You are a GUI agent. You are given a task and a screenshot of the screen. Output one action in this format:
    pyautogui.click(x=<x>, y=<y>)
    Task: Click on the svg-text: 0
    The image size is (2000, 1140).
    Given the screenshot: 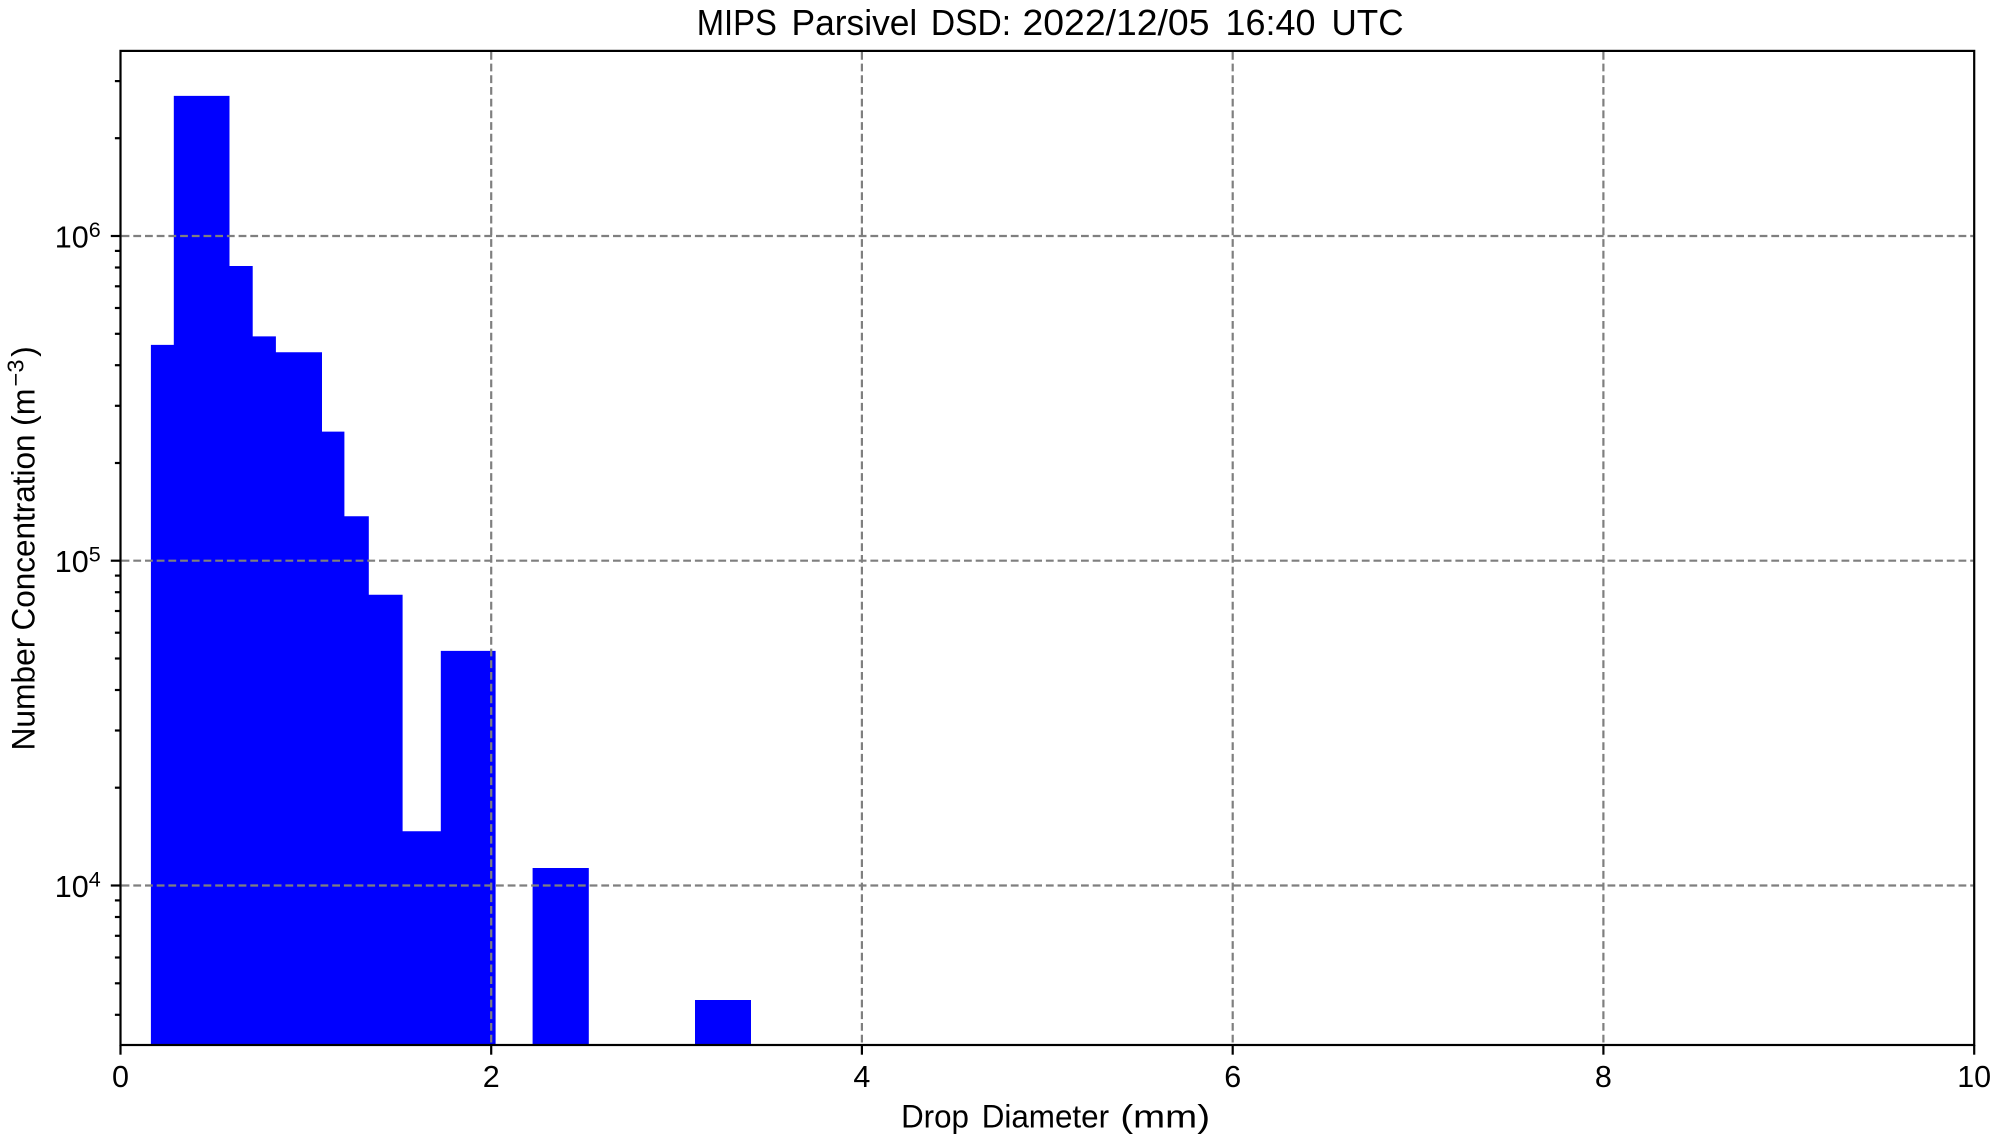 What is the action you would take?
    pyautogui.click(x=120, y=1077)
    